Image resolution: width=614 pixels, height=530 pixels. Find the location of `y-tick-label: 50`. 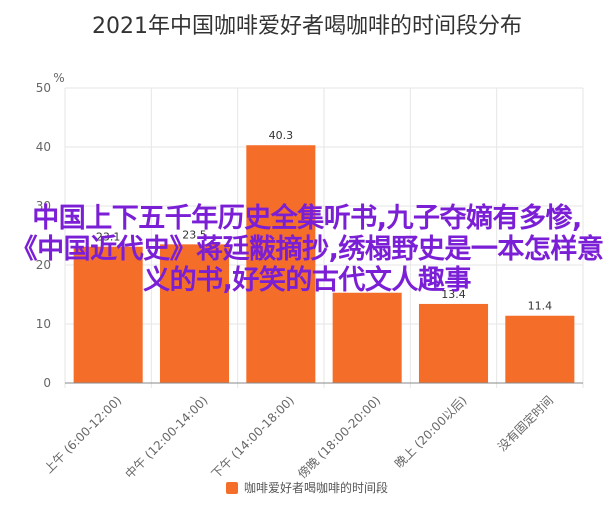

y-tick-label: 50 is located at coordinates (43, 88).